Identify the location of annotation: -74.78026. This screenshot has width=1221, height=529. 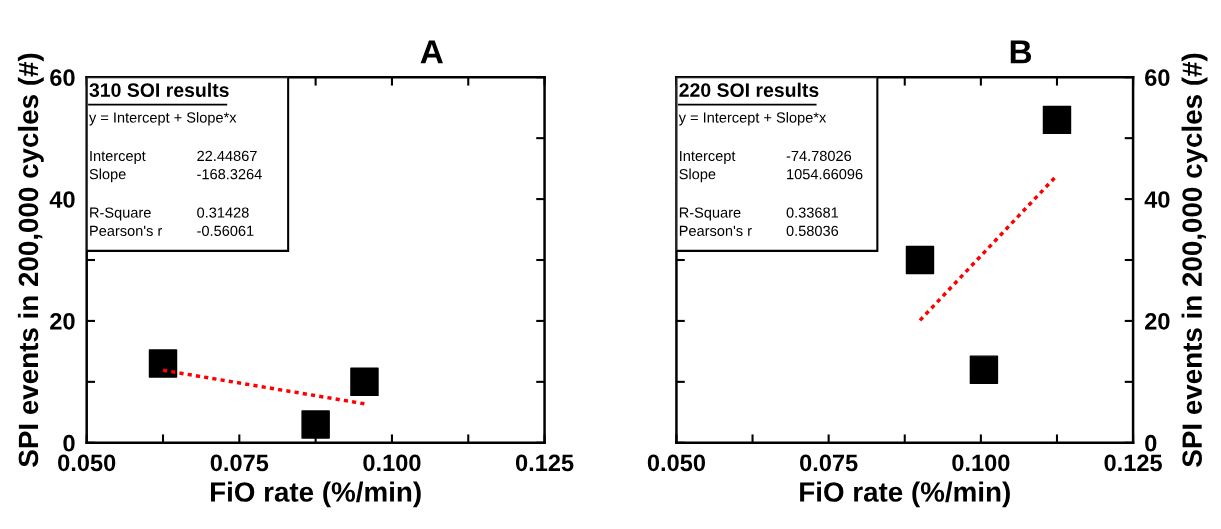
(819, 156).